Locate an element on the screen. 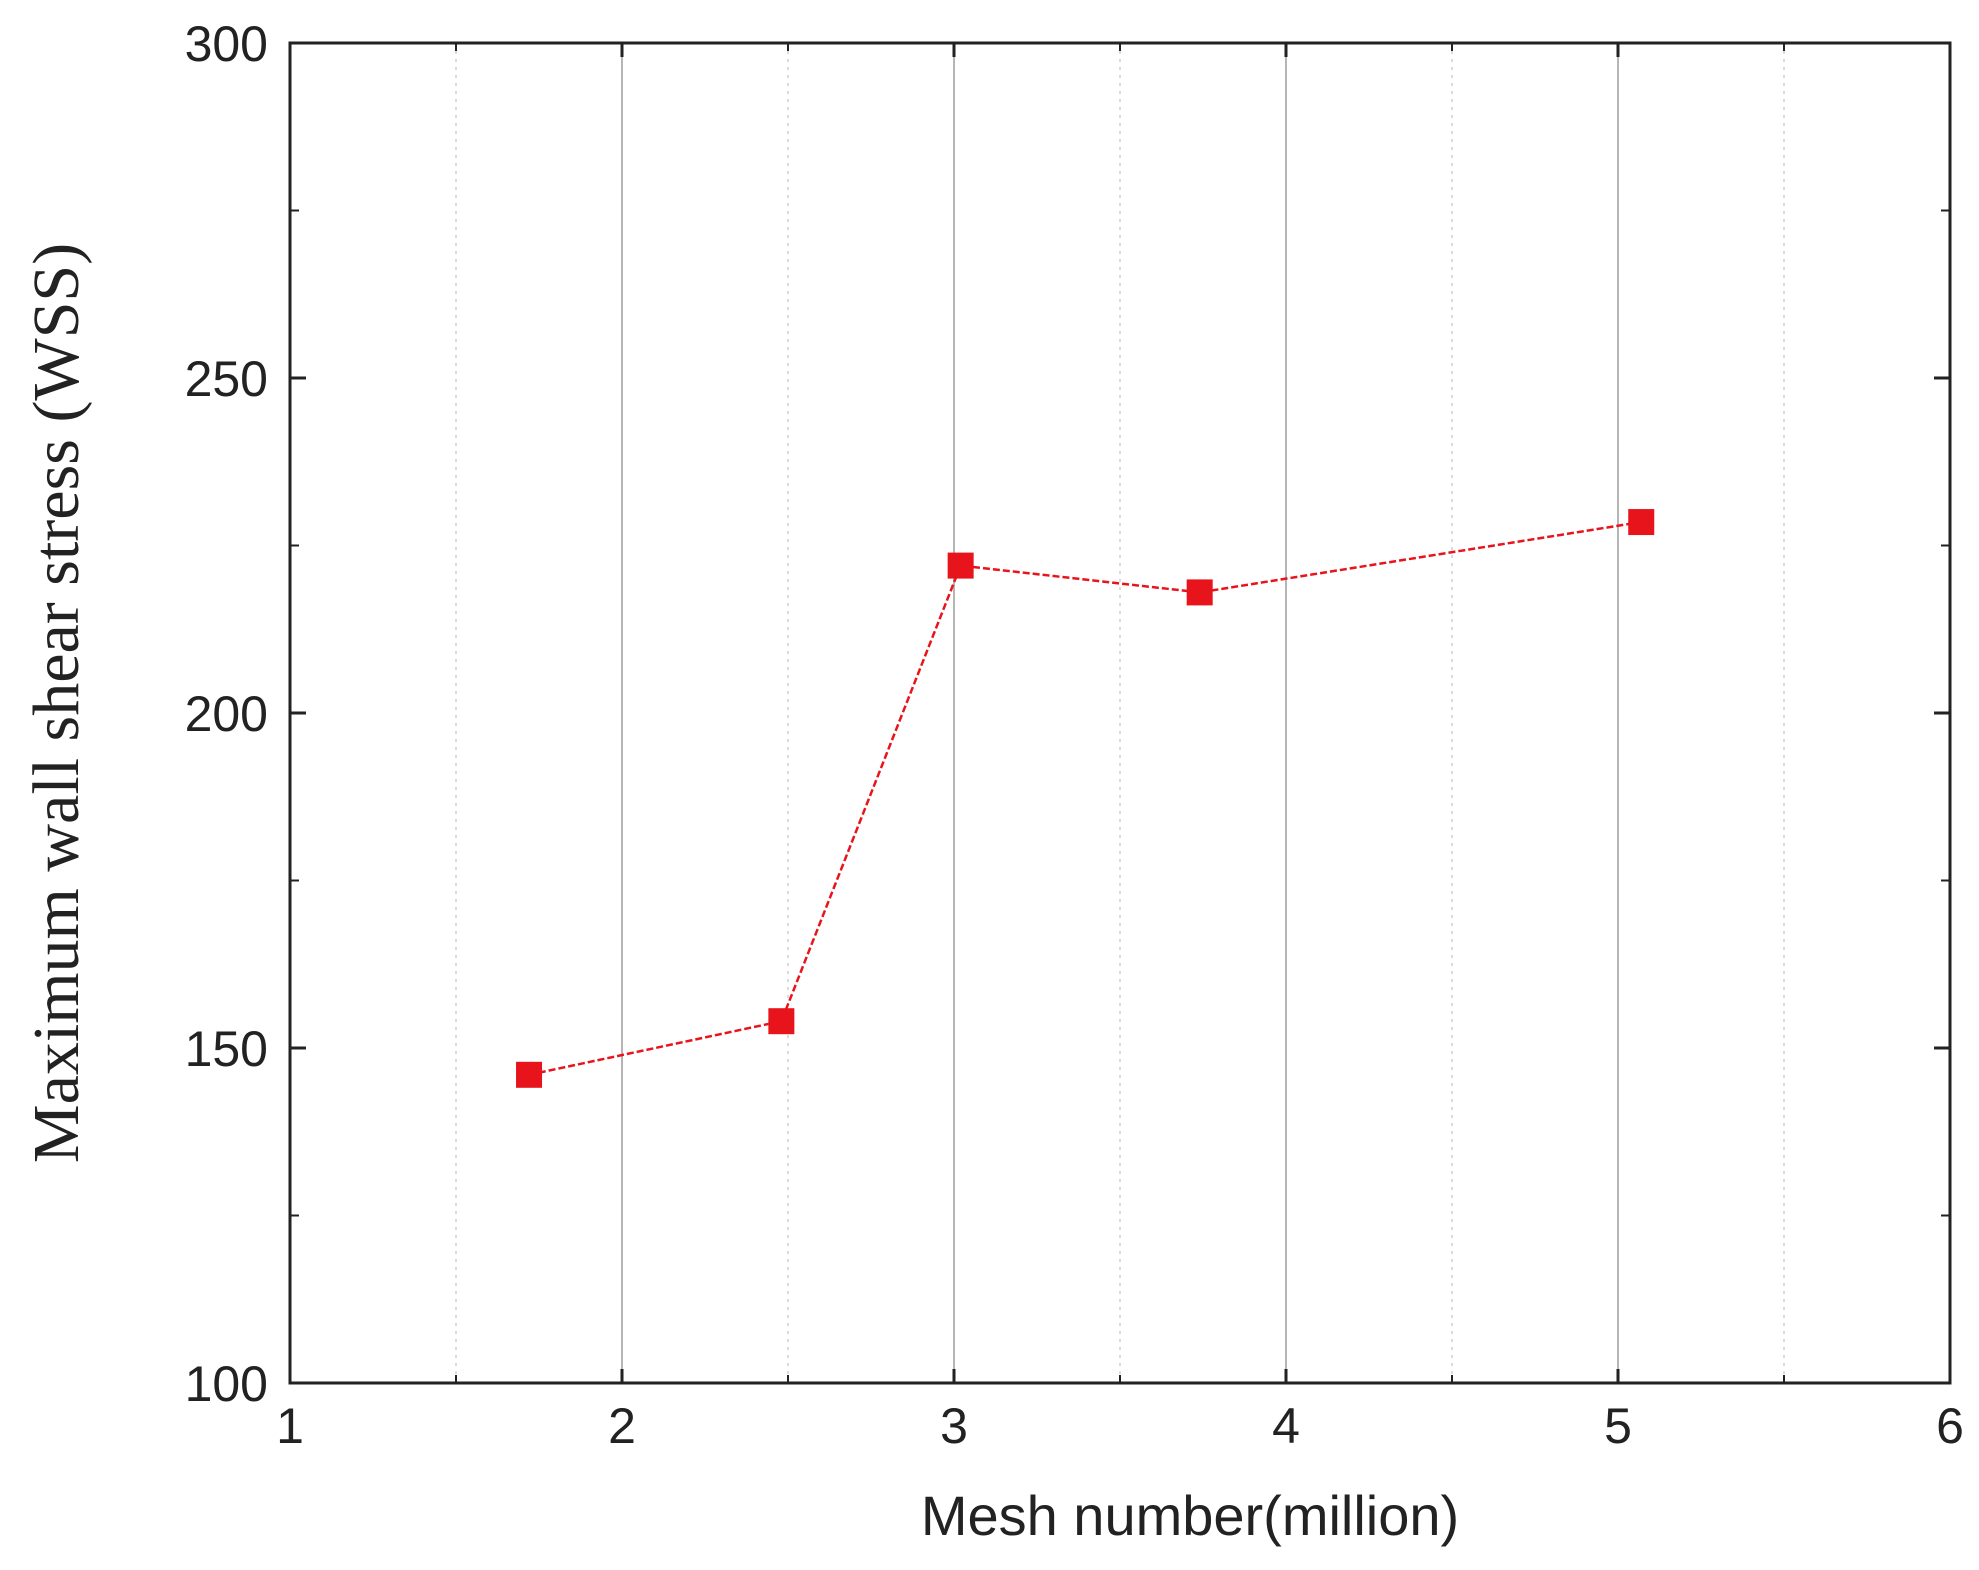 This screenshot has height=1570, width=1979. y-tick-label: 200 is located at coordinates (226, 714).